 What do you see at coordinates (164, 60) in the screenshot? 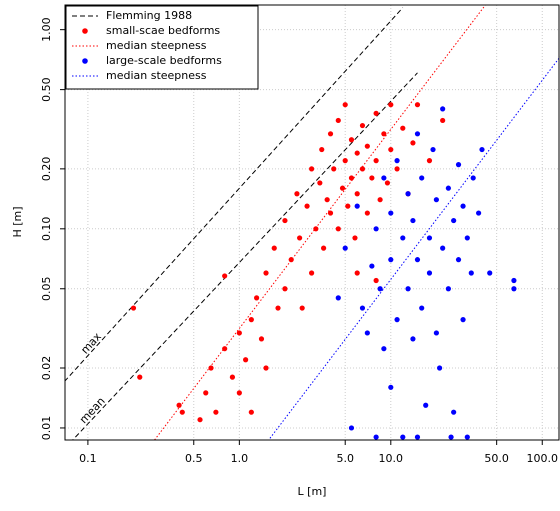
I see `legend-label: large-scale bedforms` at bounding box center [164, 60].